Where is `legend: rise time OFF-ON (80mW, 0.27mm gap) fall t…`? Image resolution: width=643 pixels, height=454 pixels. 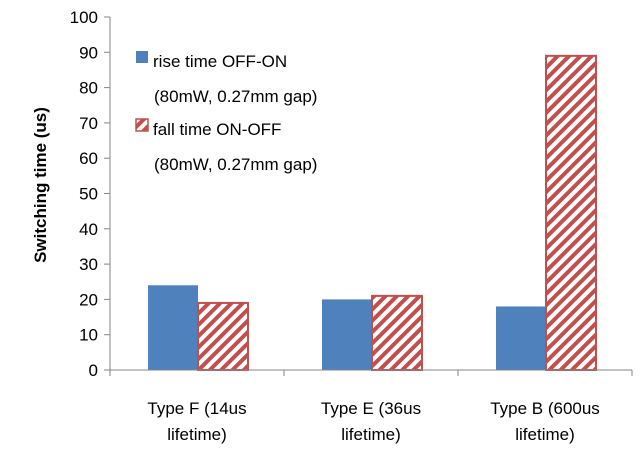 legend: rise time OFF-ON (80mW, 0.27mm gap) fall t… is located at coordinates (226, 112).